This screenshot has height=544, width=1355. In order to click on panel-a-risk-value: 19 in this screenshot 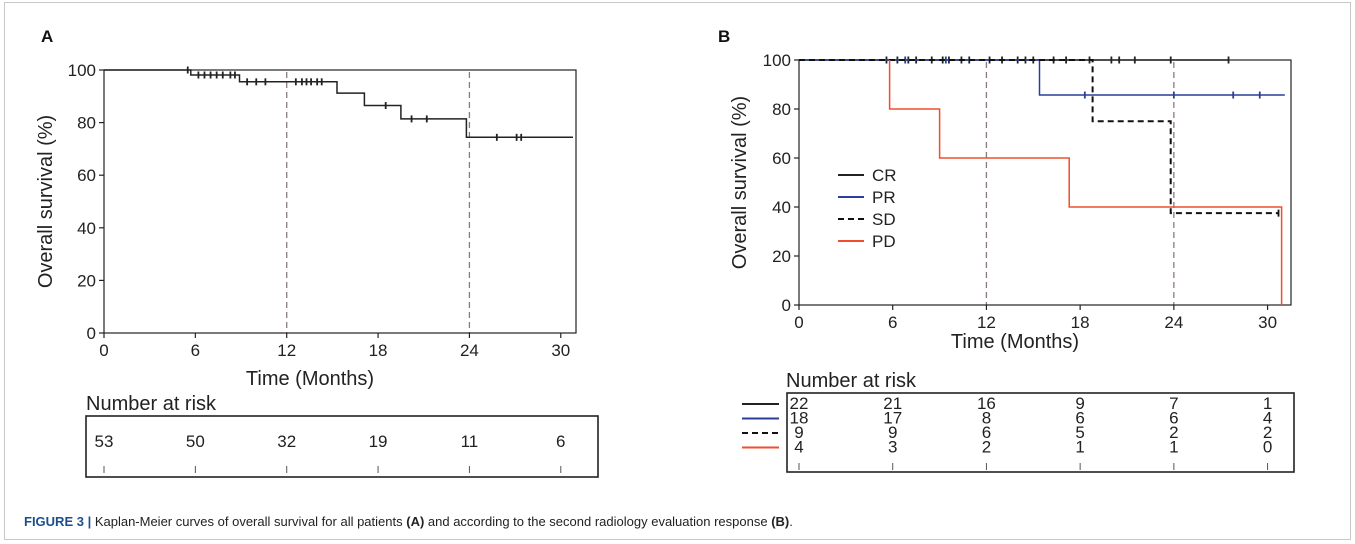, I will do `click(378, 441)`.